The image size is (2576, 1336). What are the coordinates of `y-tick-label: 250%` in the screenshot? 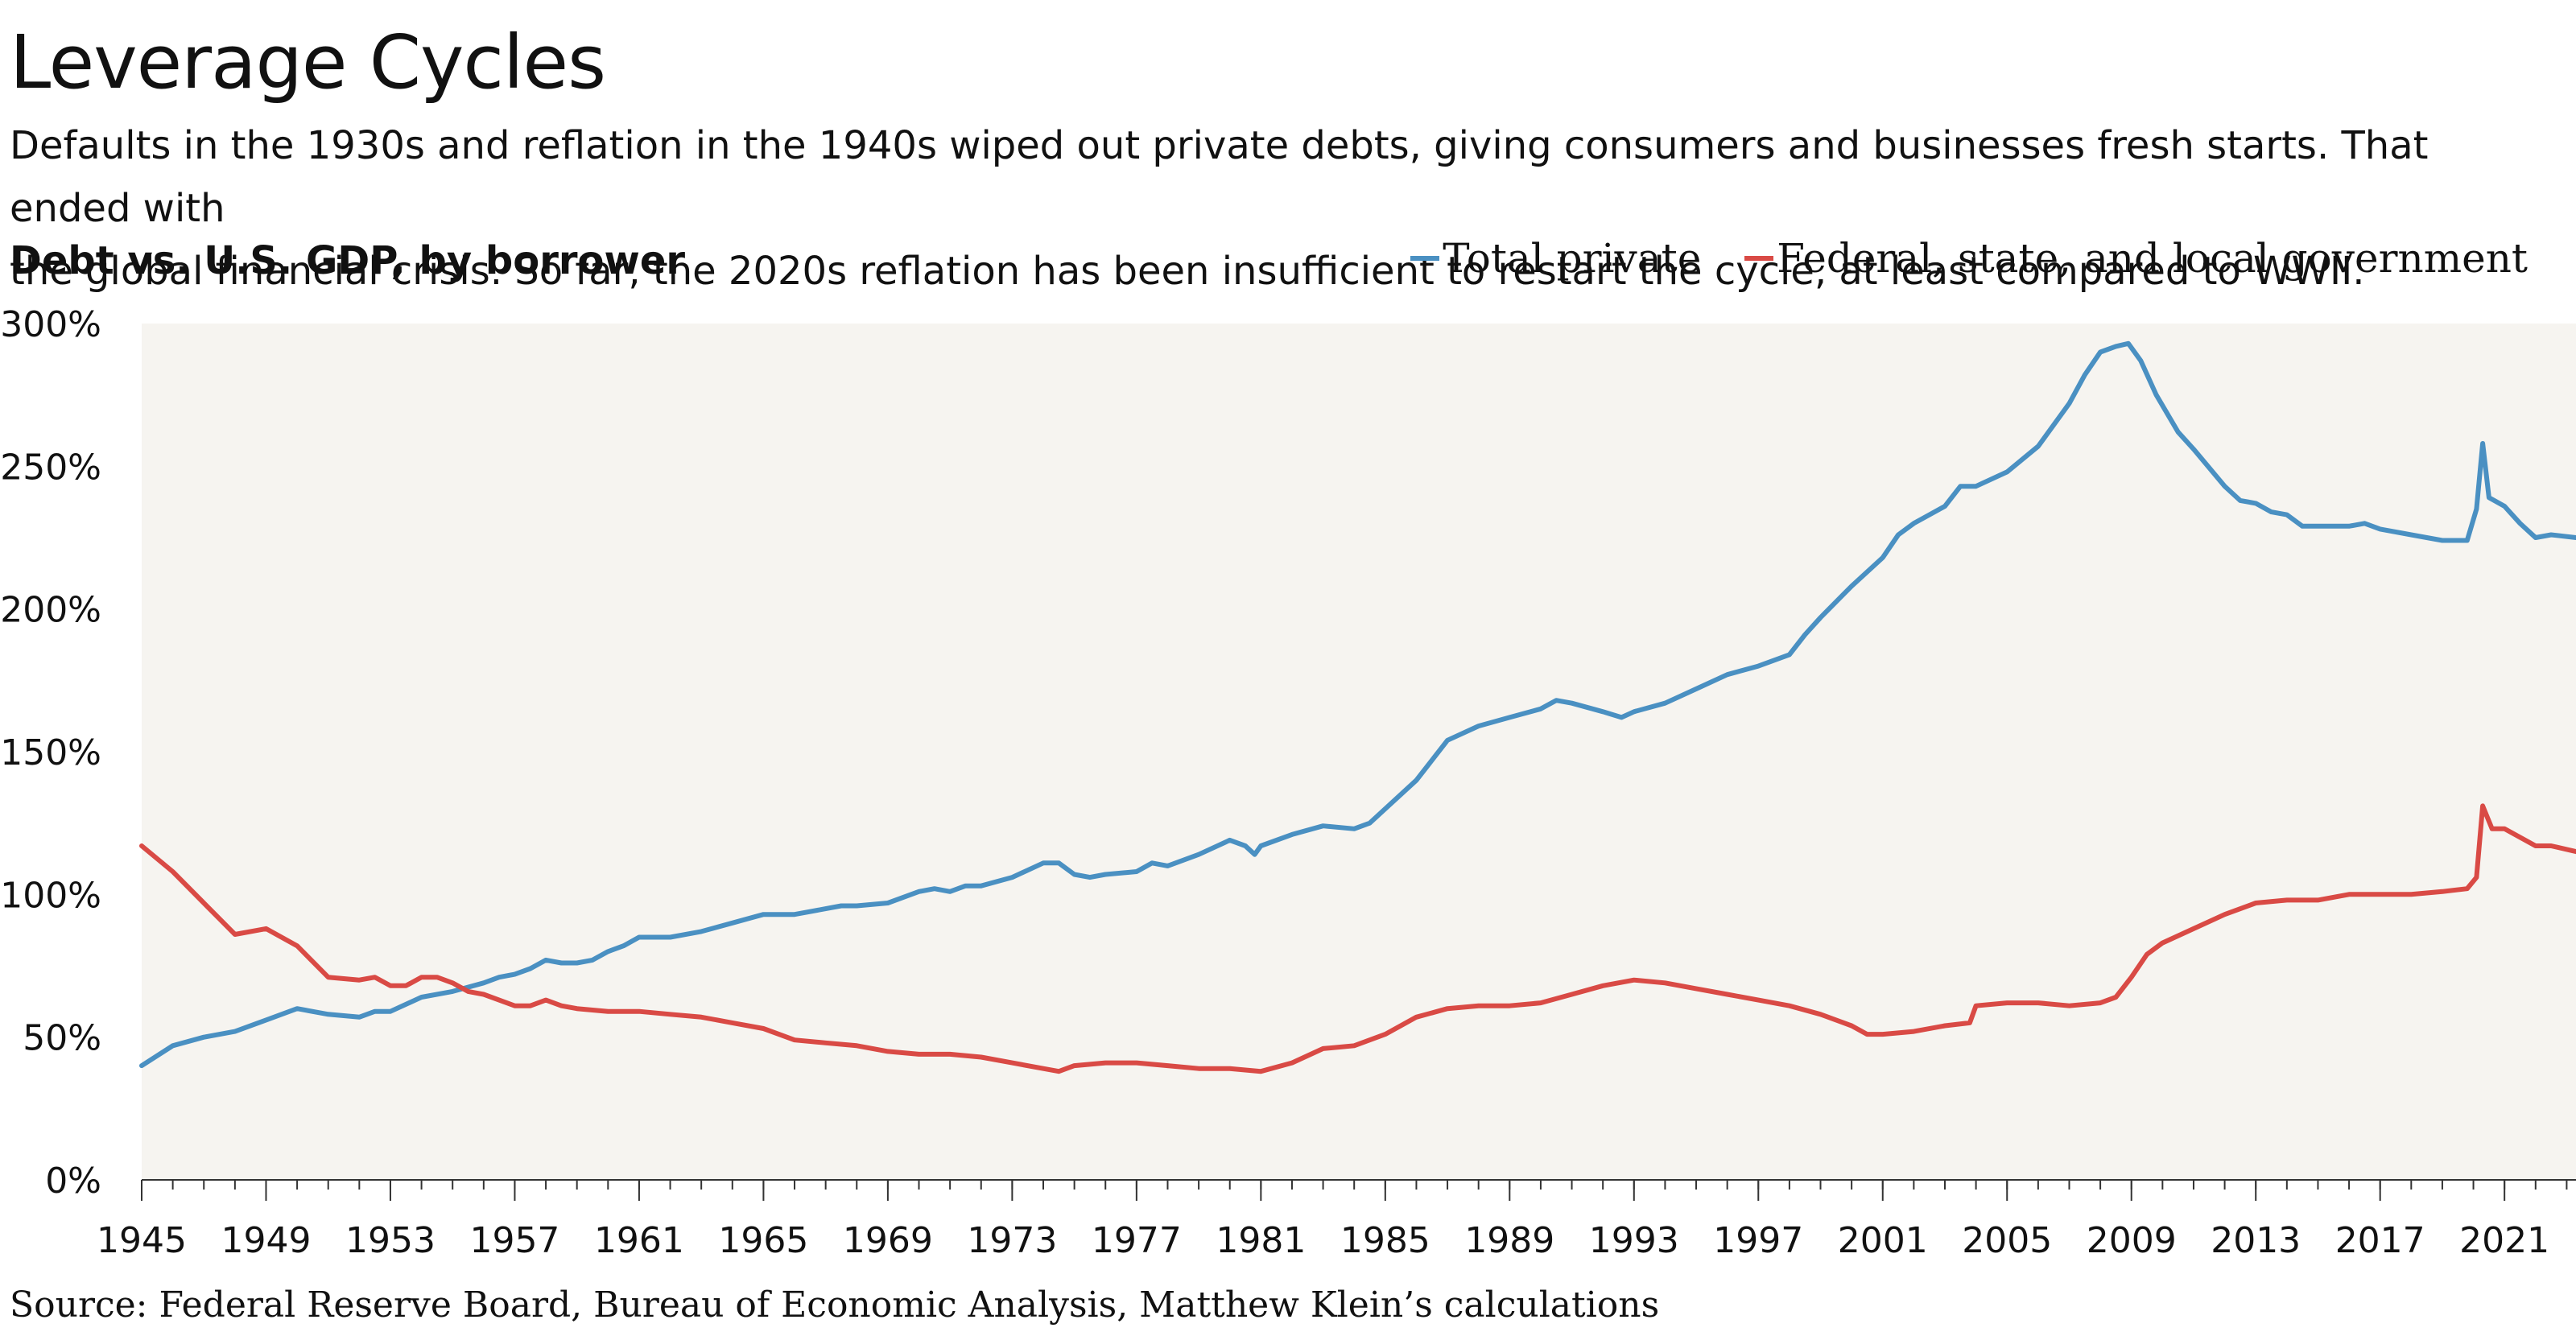 It's located at (50, 467).